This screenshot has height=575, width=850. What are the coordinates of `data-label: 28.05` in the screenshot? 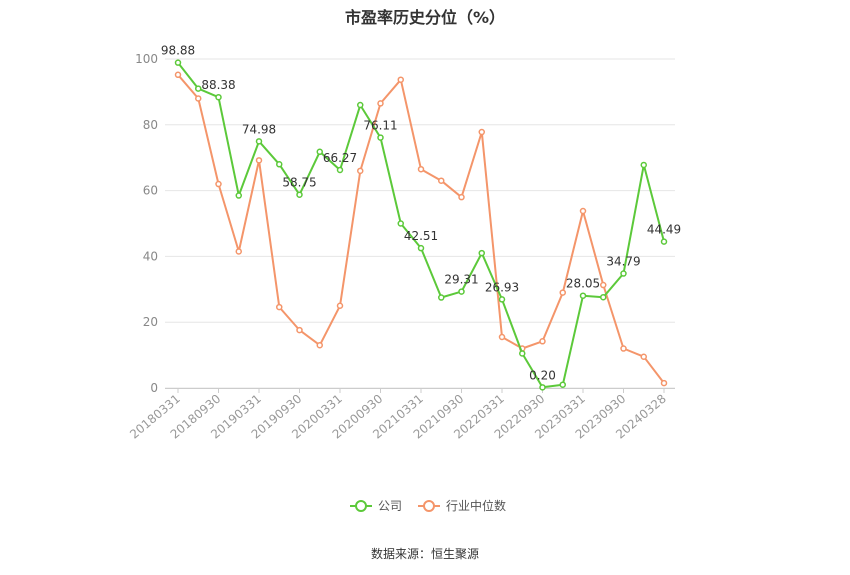 It's located at (583, 284).